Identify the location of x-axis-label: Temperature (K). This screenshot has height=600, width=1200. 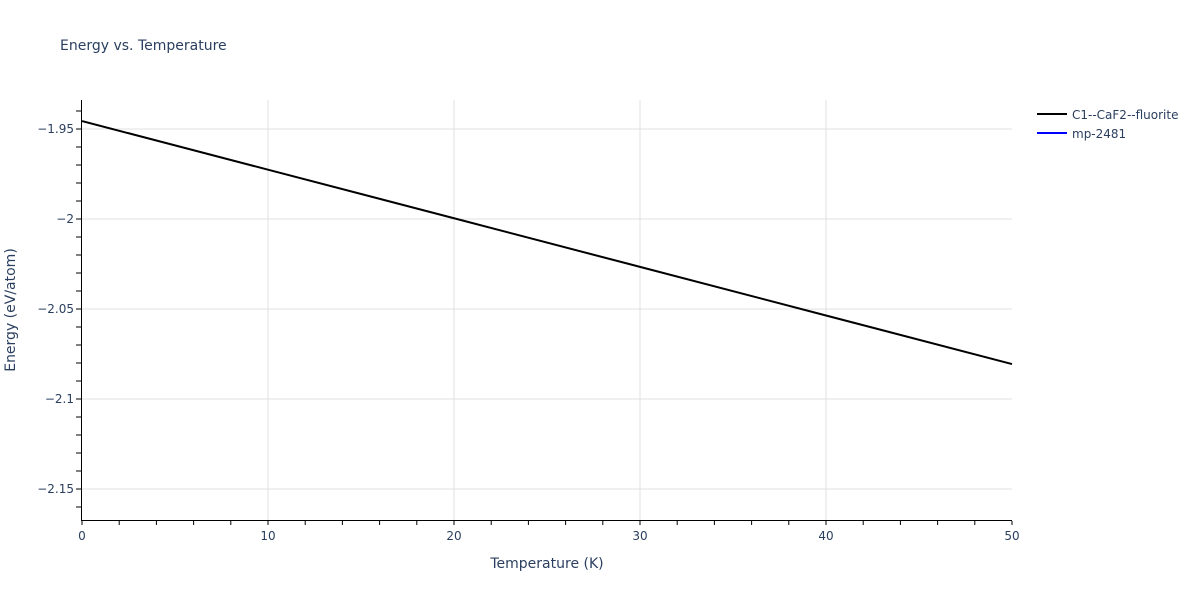
(546, 564).